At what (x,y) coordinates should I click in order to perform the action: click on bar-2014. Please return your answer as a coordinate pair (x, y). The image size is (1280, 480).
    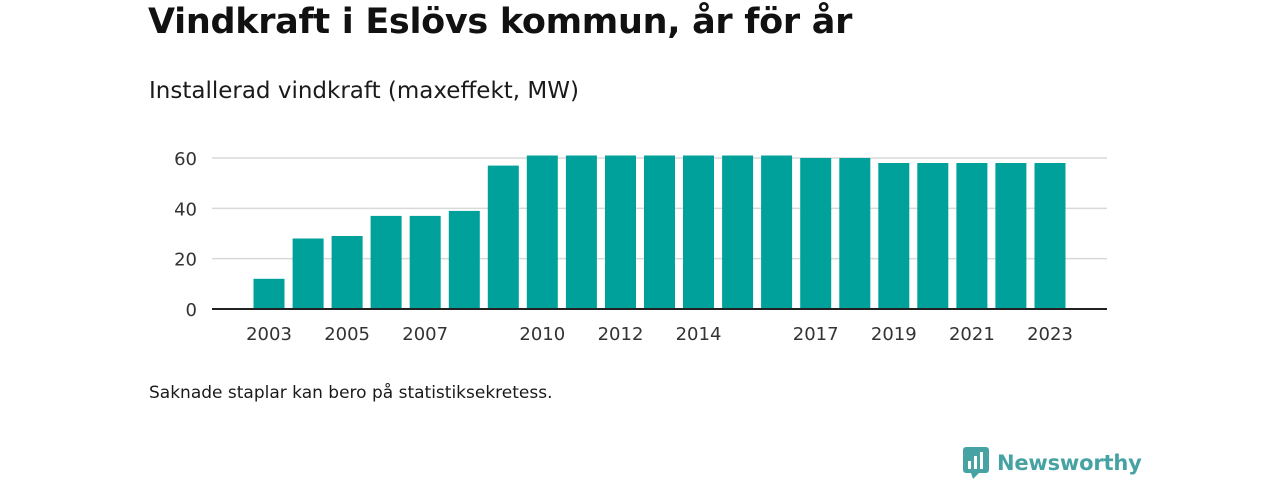
    Looking at the image, I should click on (698, 232).